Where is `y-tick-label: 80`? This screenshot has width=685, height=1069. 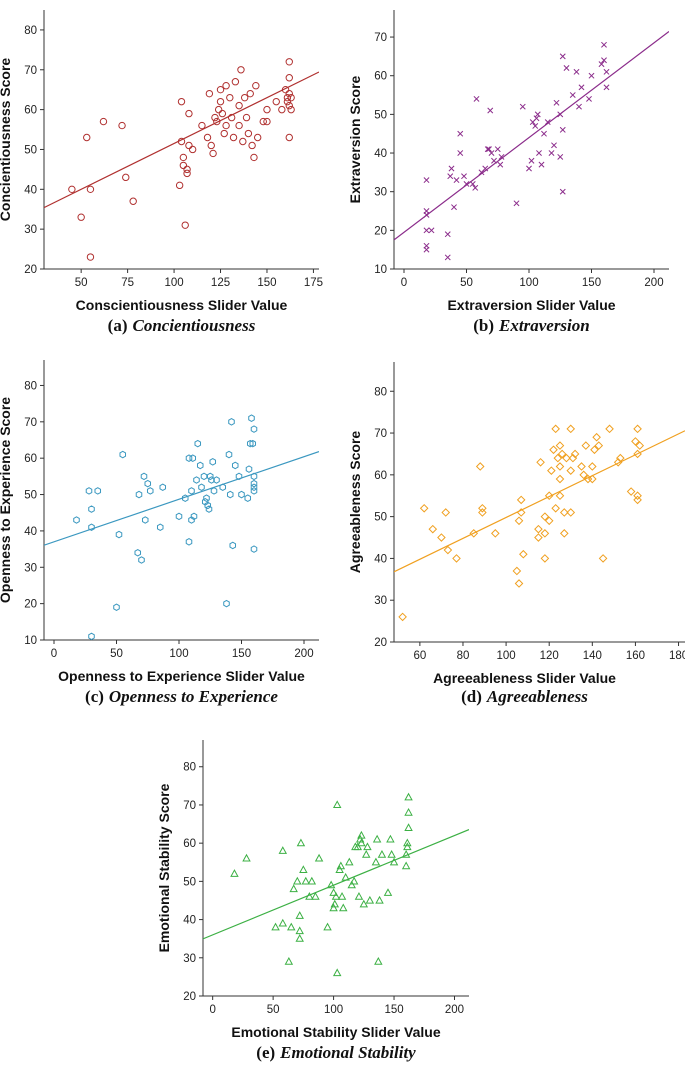
y-tick-label: 80 is located at coordinates (30, 31).